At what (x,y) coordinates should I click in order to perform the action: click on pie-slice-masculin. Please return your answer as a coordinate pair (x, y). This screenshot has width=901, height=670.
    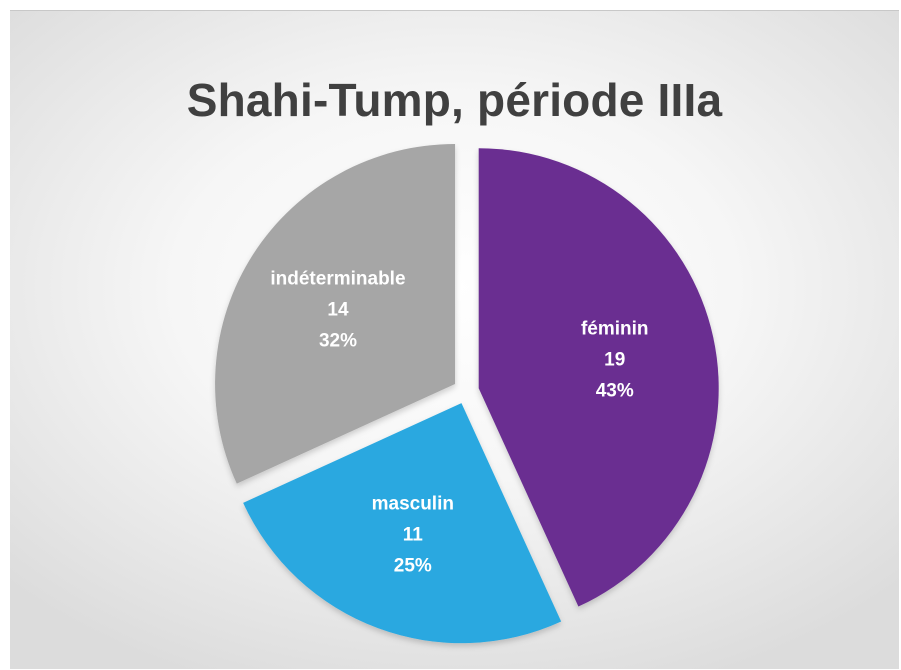
    Looking at the image, I should click on (402, 523).